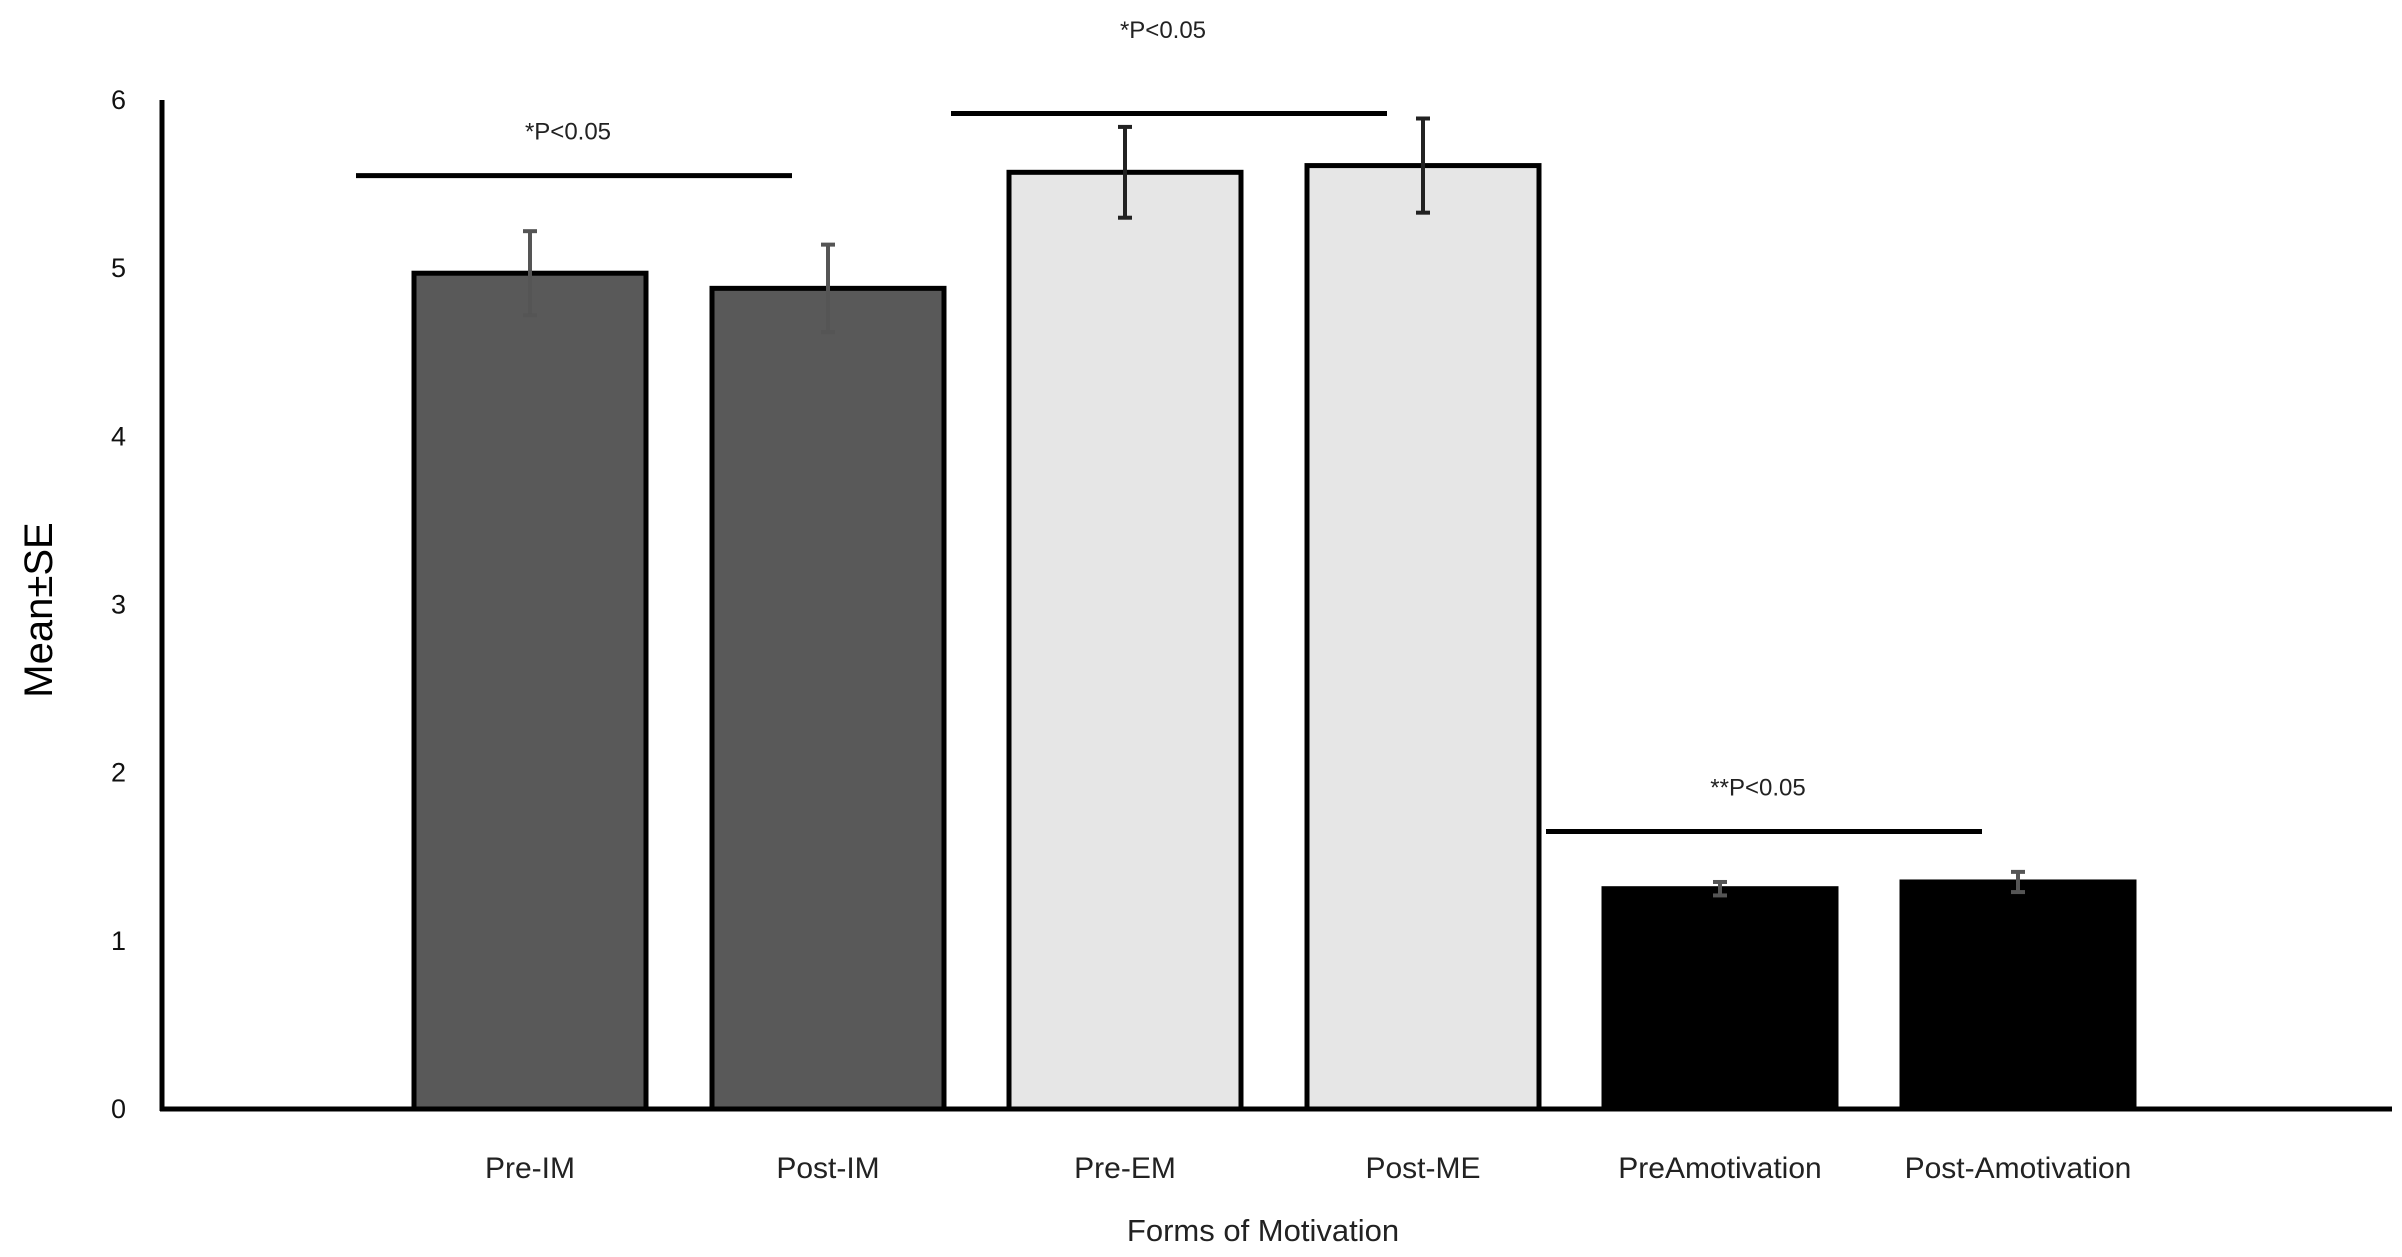 Image resolution: width=2402 pixels, height=1257 pixels. What do you see at coordinates (1125, 1168) in the screenshot?
I see `x-tick-label-2: Pre-EM` at bounding box center [1125, 1168].